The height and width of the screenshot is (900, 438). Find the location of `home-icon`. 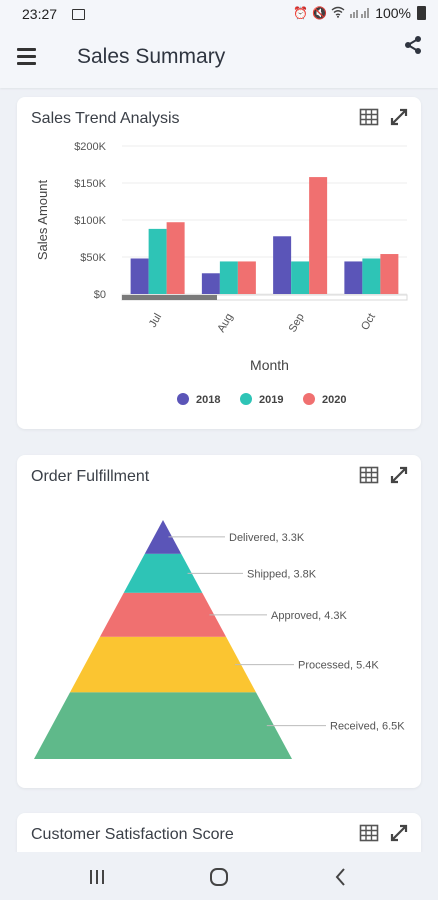

home-icon is located at coordinates (219, 877).